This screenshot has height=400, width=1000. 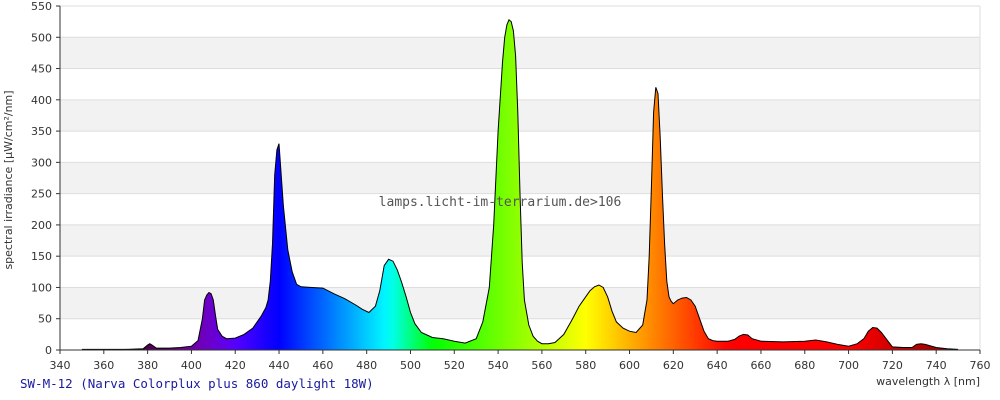 I want to click on x-tick-label: 560, so click(x=541, y=365).